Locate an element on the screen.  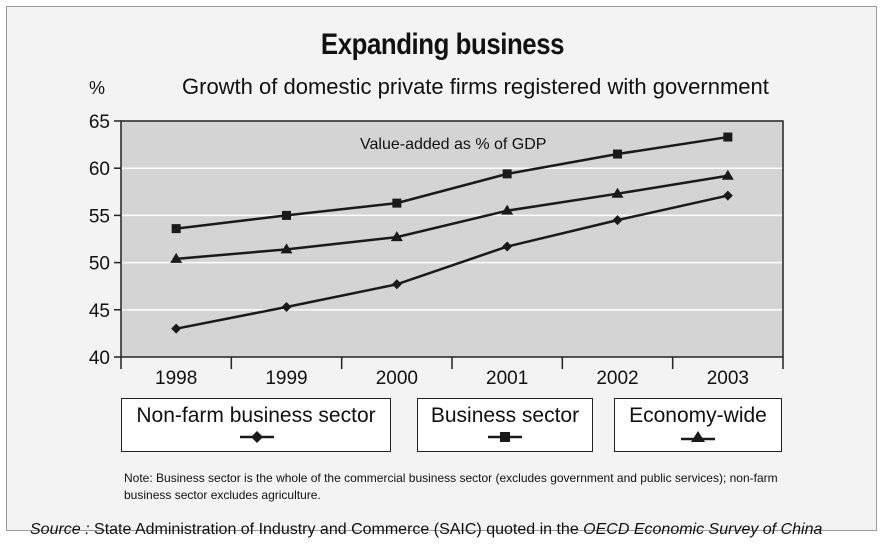
x-tick-label: 2001 is located at coordinates (507, 378).